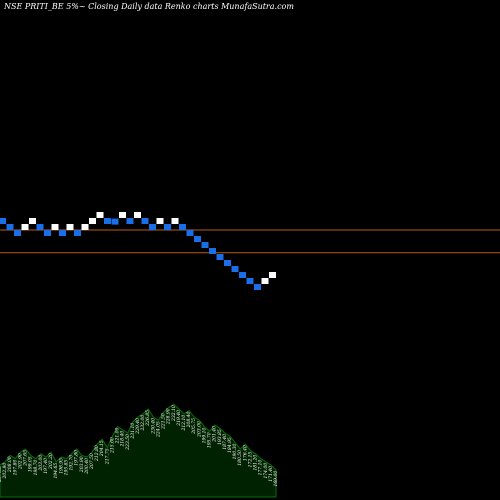  What do you see at coordinates (271, 474) in the screenshot?
I see `volume-label: 171.40` at bounding box center [271, 474].